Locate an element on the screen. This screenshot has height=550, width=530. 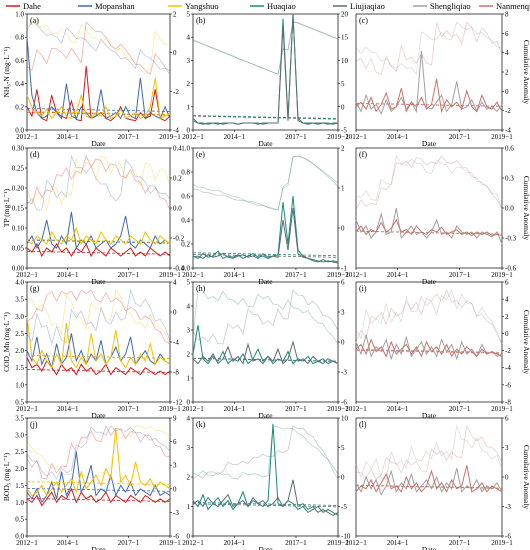
y2-tick-label: -5 is located at coordinates (344, 131).